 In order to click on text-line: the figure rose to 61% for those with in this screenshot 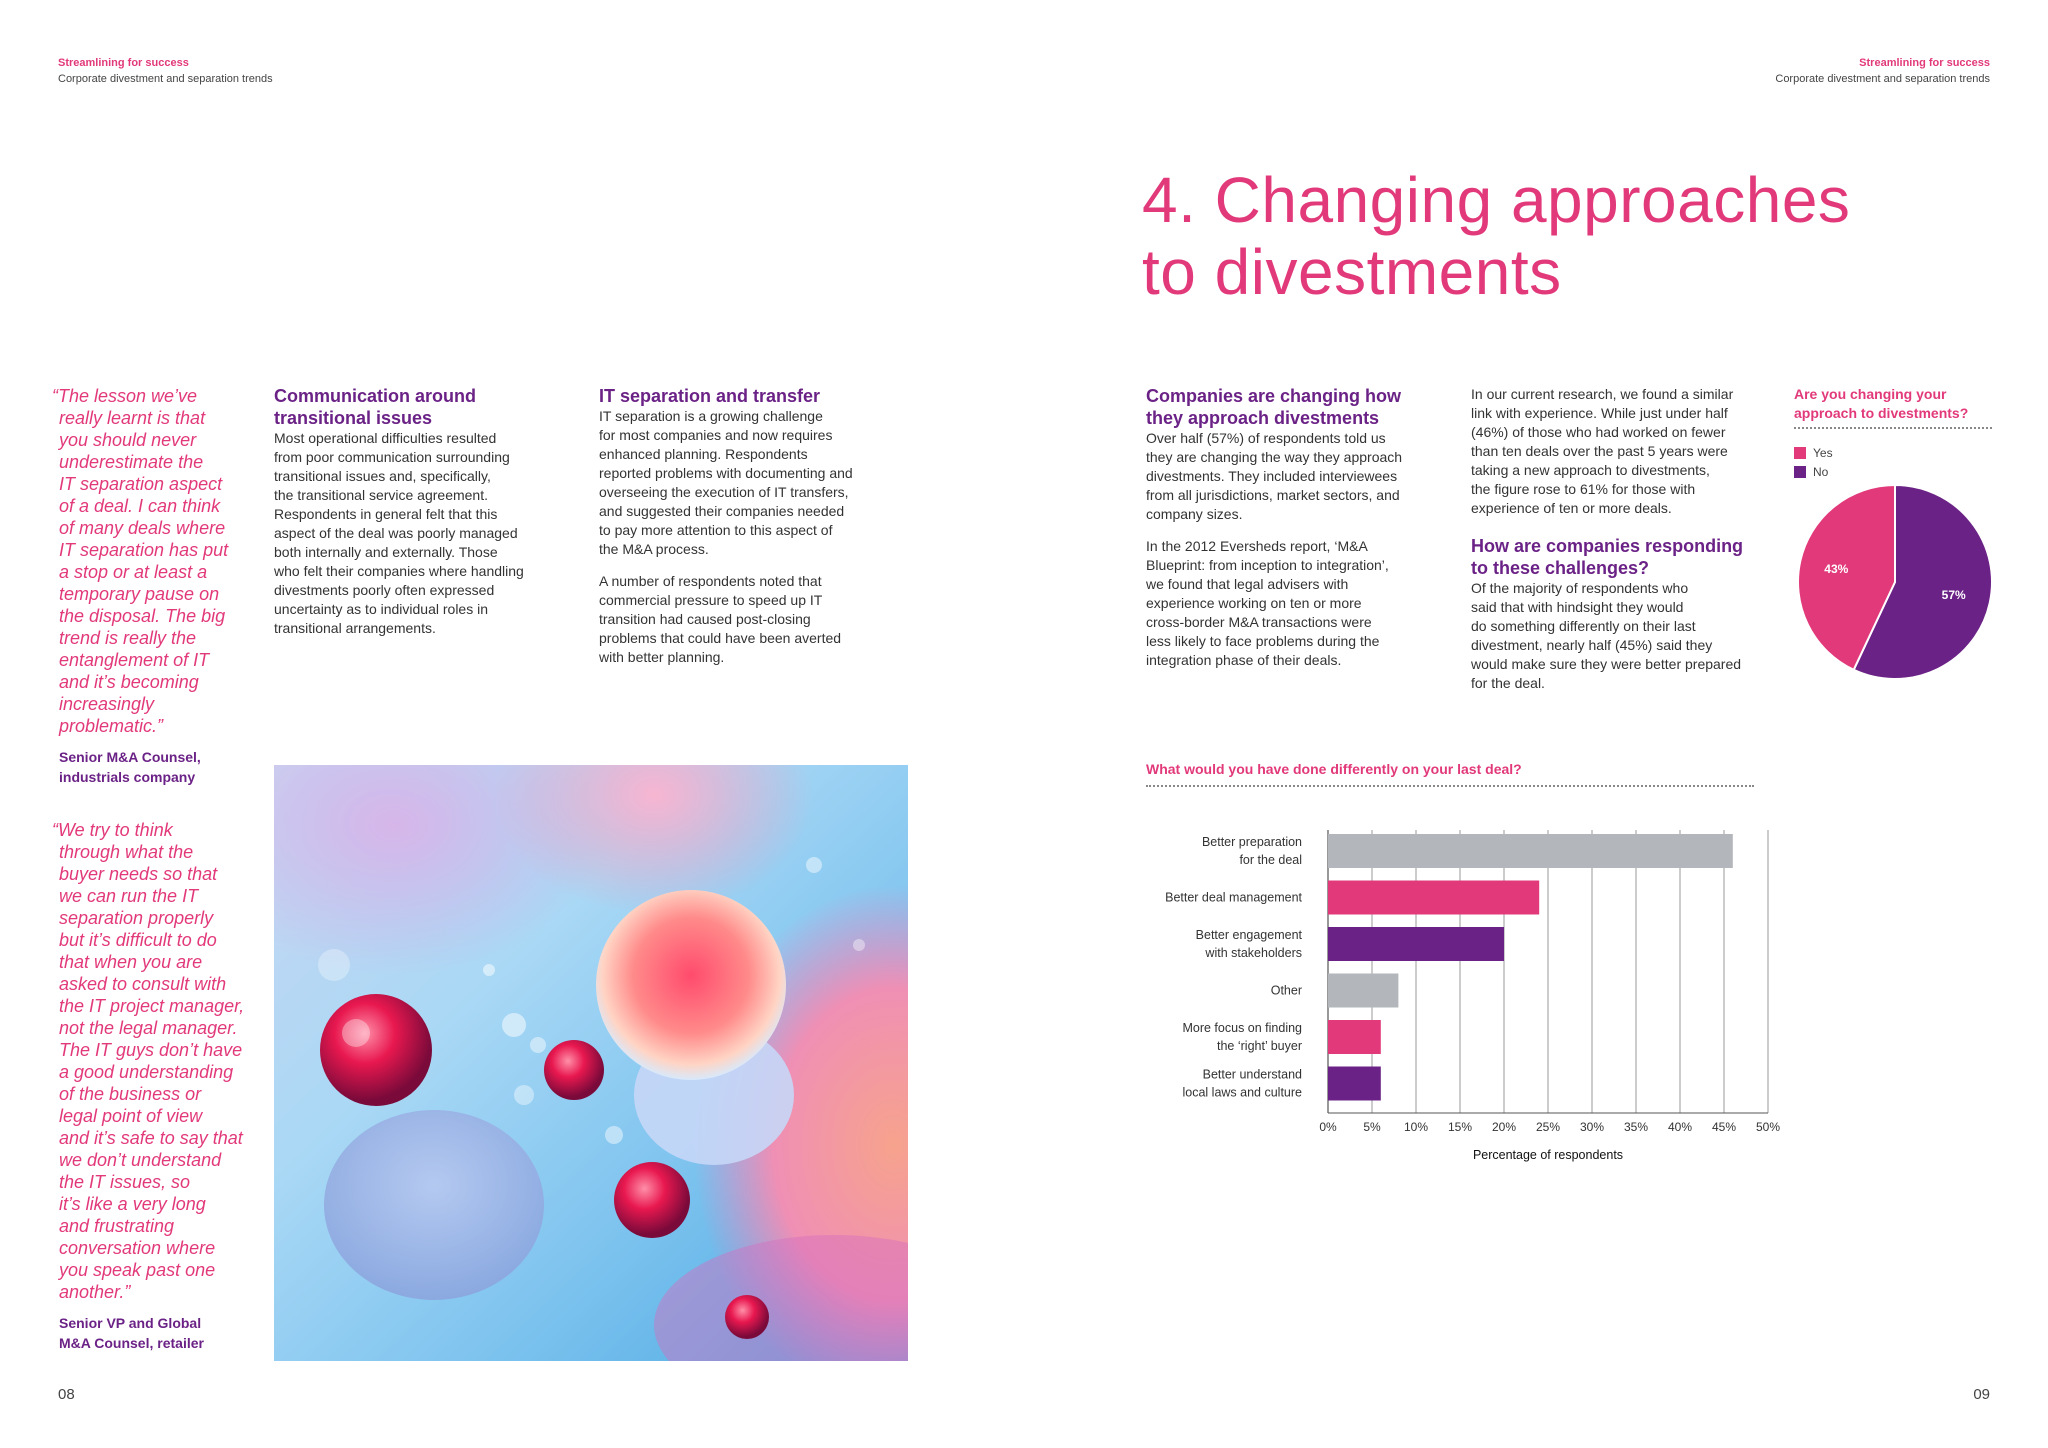, I will do `click(1583, 489)`.